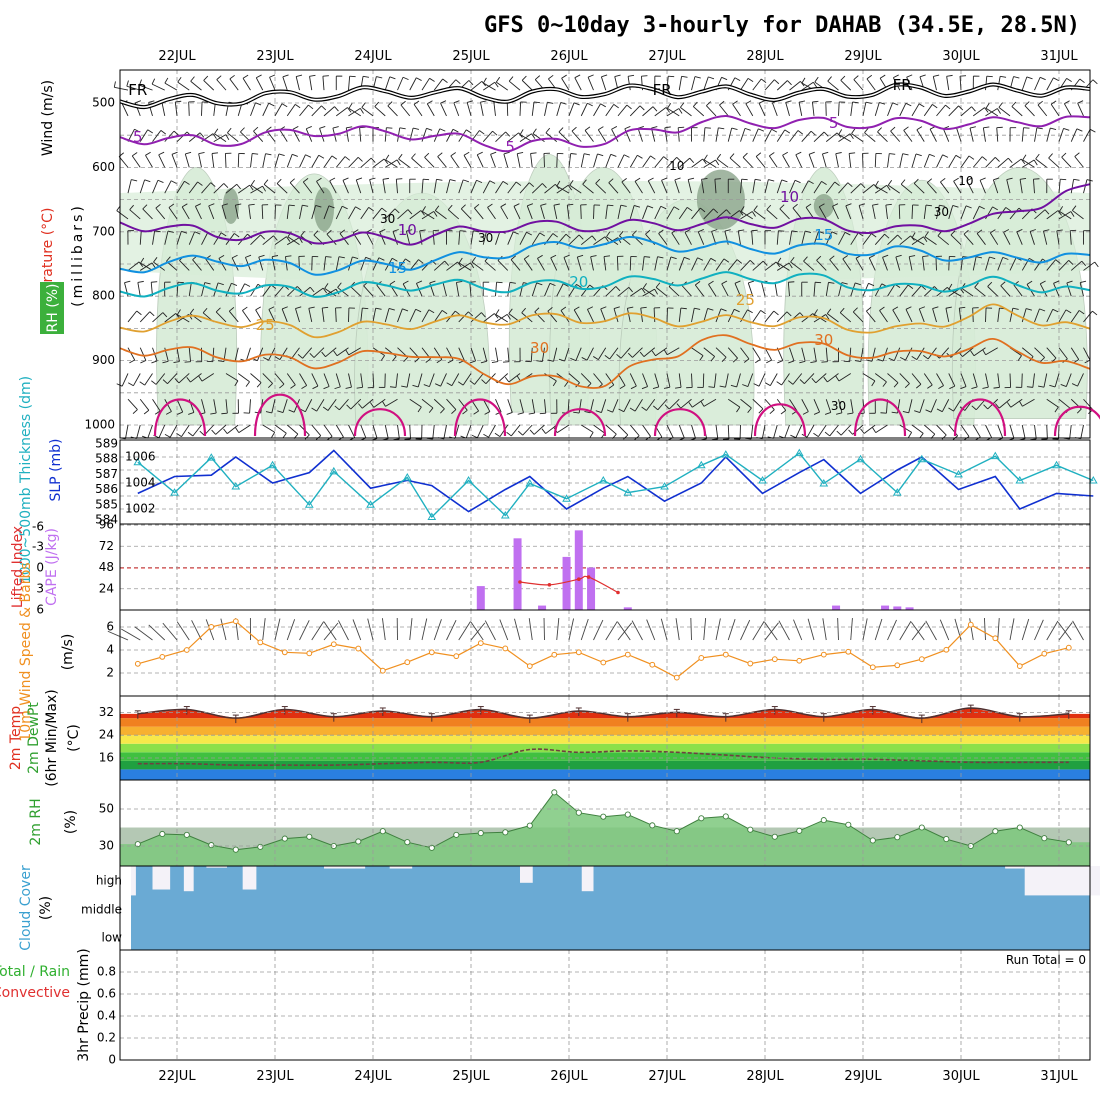 This screenshot has height=1100, width=1100. I want to click on thickness-tick: 589, so click(106, 444).